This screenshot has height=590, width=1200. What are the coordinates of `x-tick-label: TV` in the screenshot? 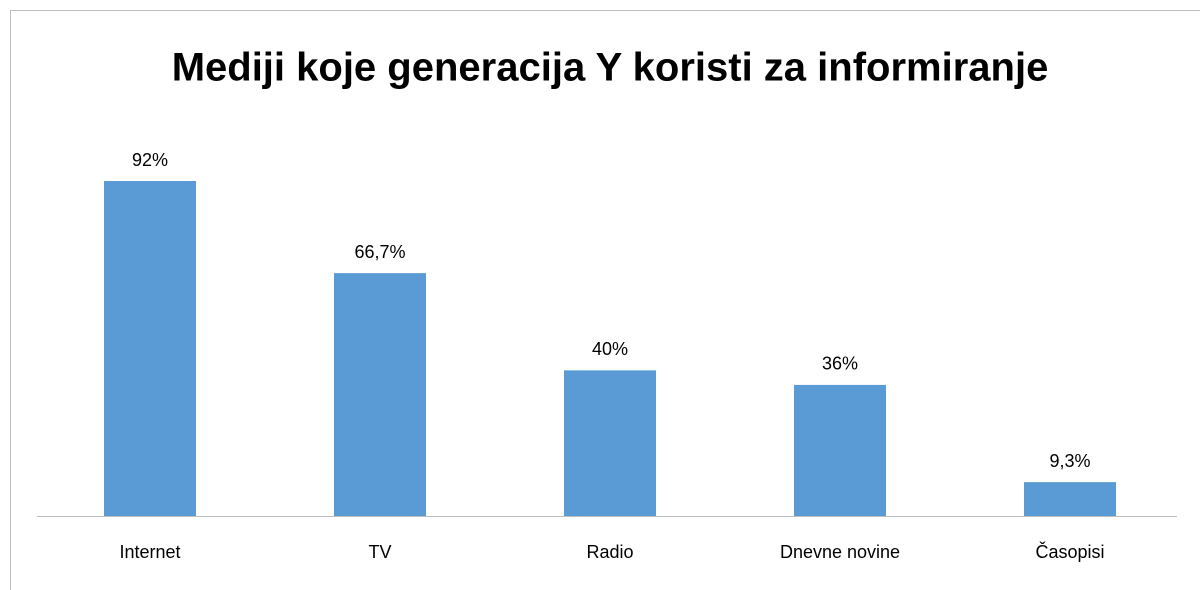 It's located at (379, 552).